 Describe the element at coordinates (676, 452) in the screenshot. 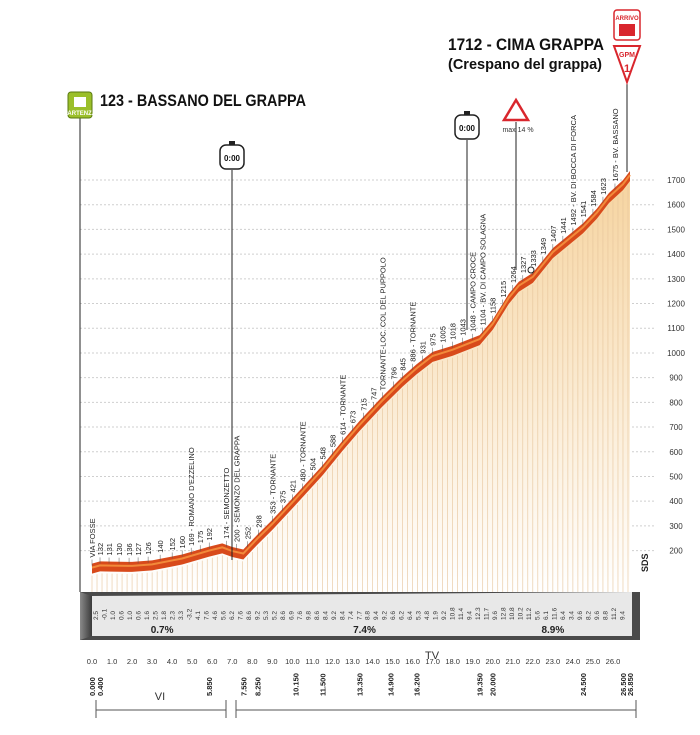

I see `y-tick-label: 600` at that location.